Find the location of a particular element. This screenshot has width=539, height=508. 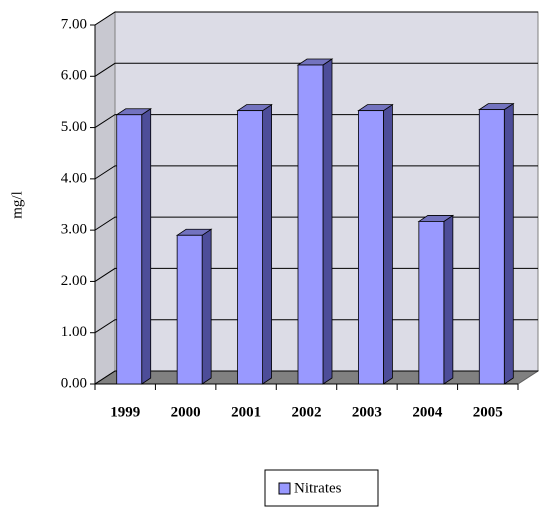

y-tick-label: 5.00 is located at coordinates (74, 127).